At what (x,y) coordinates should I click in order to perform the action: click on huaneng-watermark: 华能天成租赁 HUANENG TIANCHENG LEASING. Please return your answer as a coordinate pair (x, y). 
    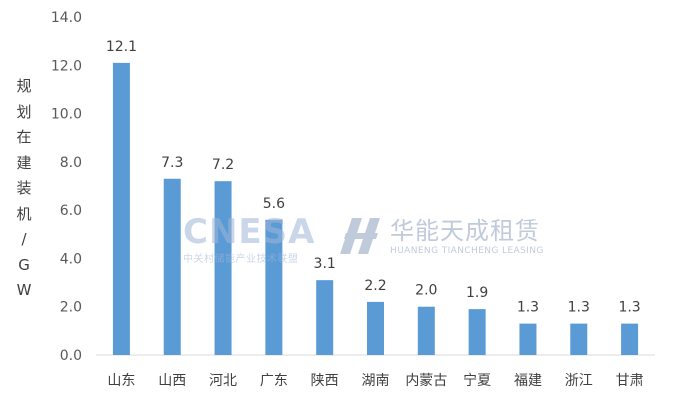
    Looking at the image, I should click on (442, 236).